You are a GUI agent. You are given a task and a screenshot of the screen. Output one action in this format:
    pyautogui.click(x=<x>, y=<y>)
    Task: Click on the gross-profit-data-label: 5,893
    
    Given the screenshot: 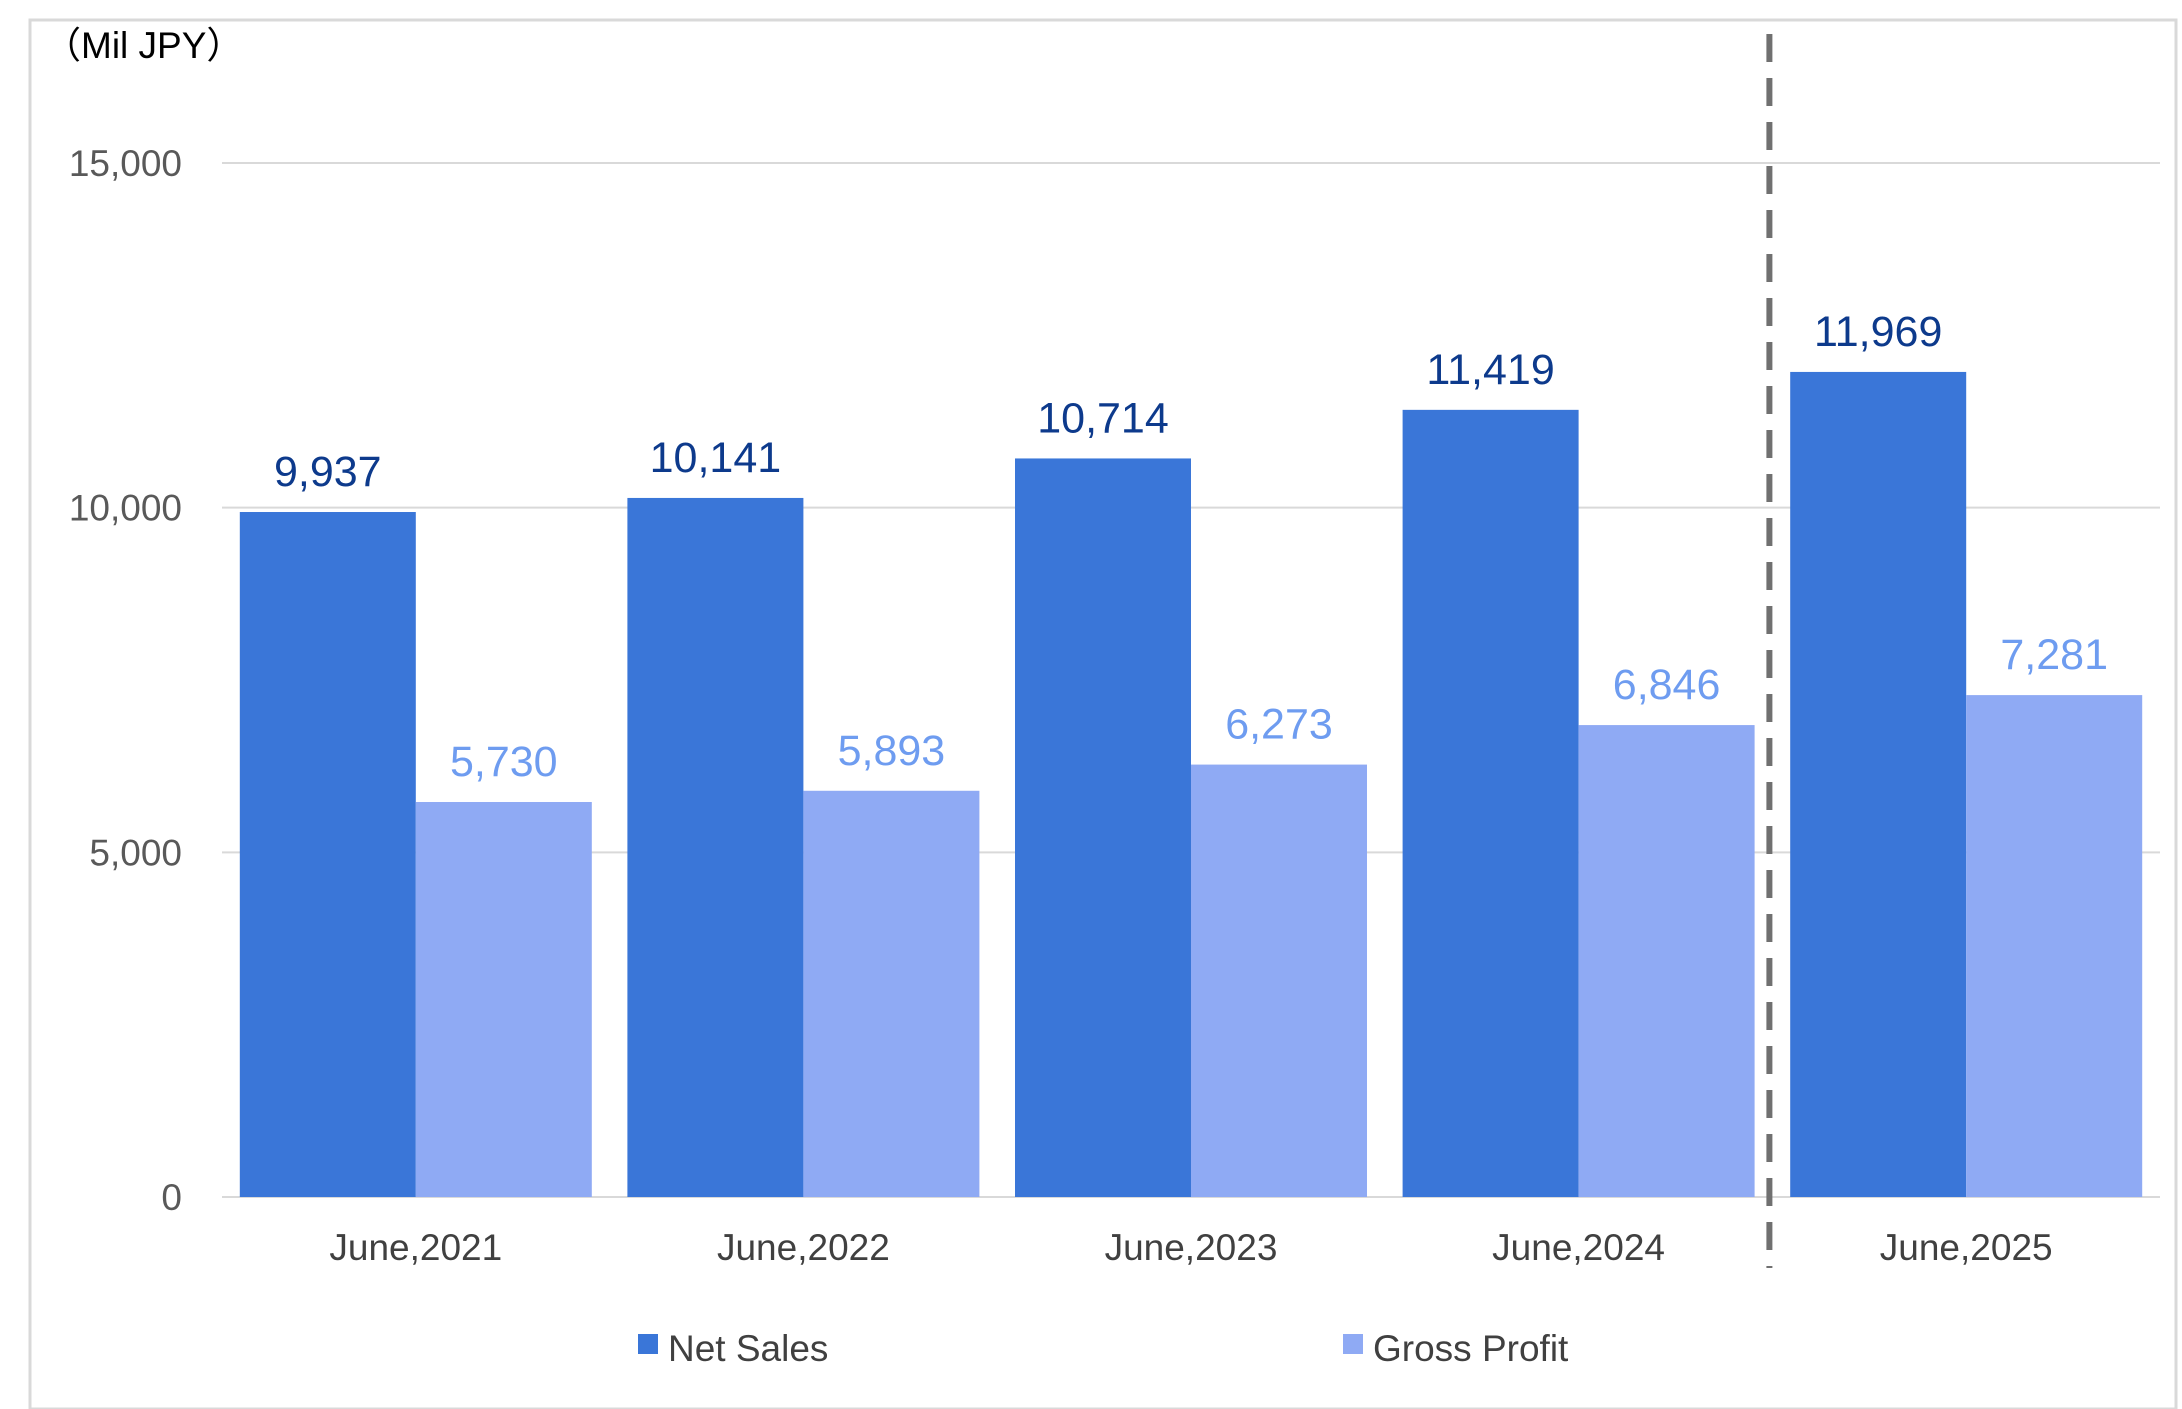 What is the action you would take?
    pyautogui.click(x=892, y=751)
    